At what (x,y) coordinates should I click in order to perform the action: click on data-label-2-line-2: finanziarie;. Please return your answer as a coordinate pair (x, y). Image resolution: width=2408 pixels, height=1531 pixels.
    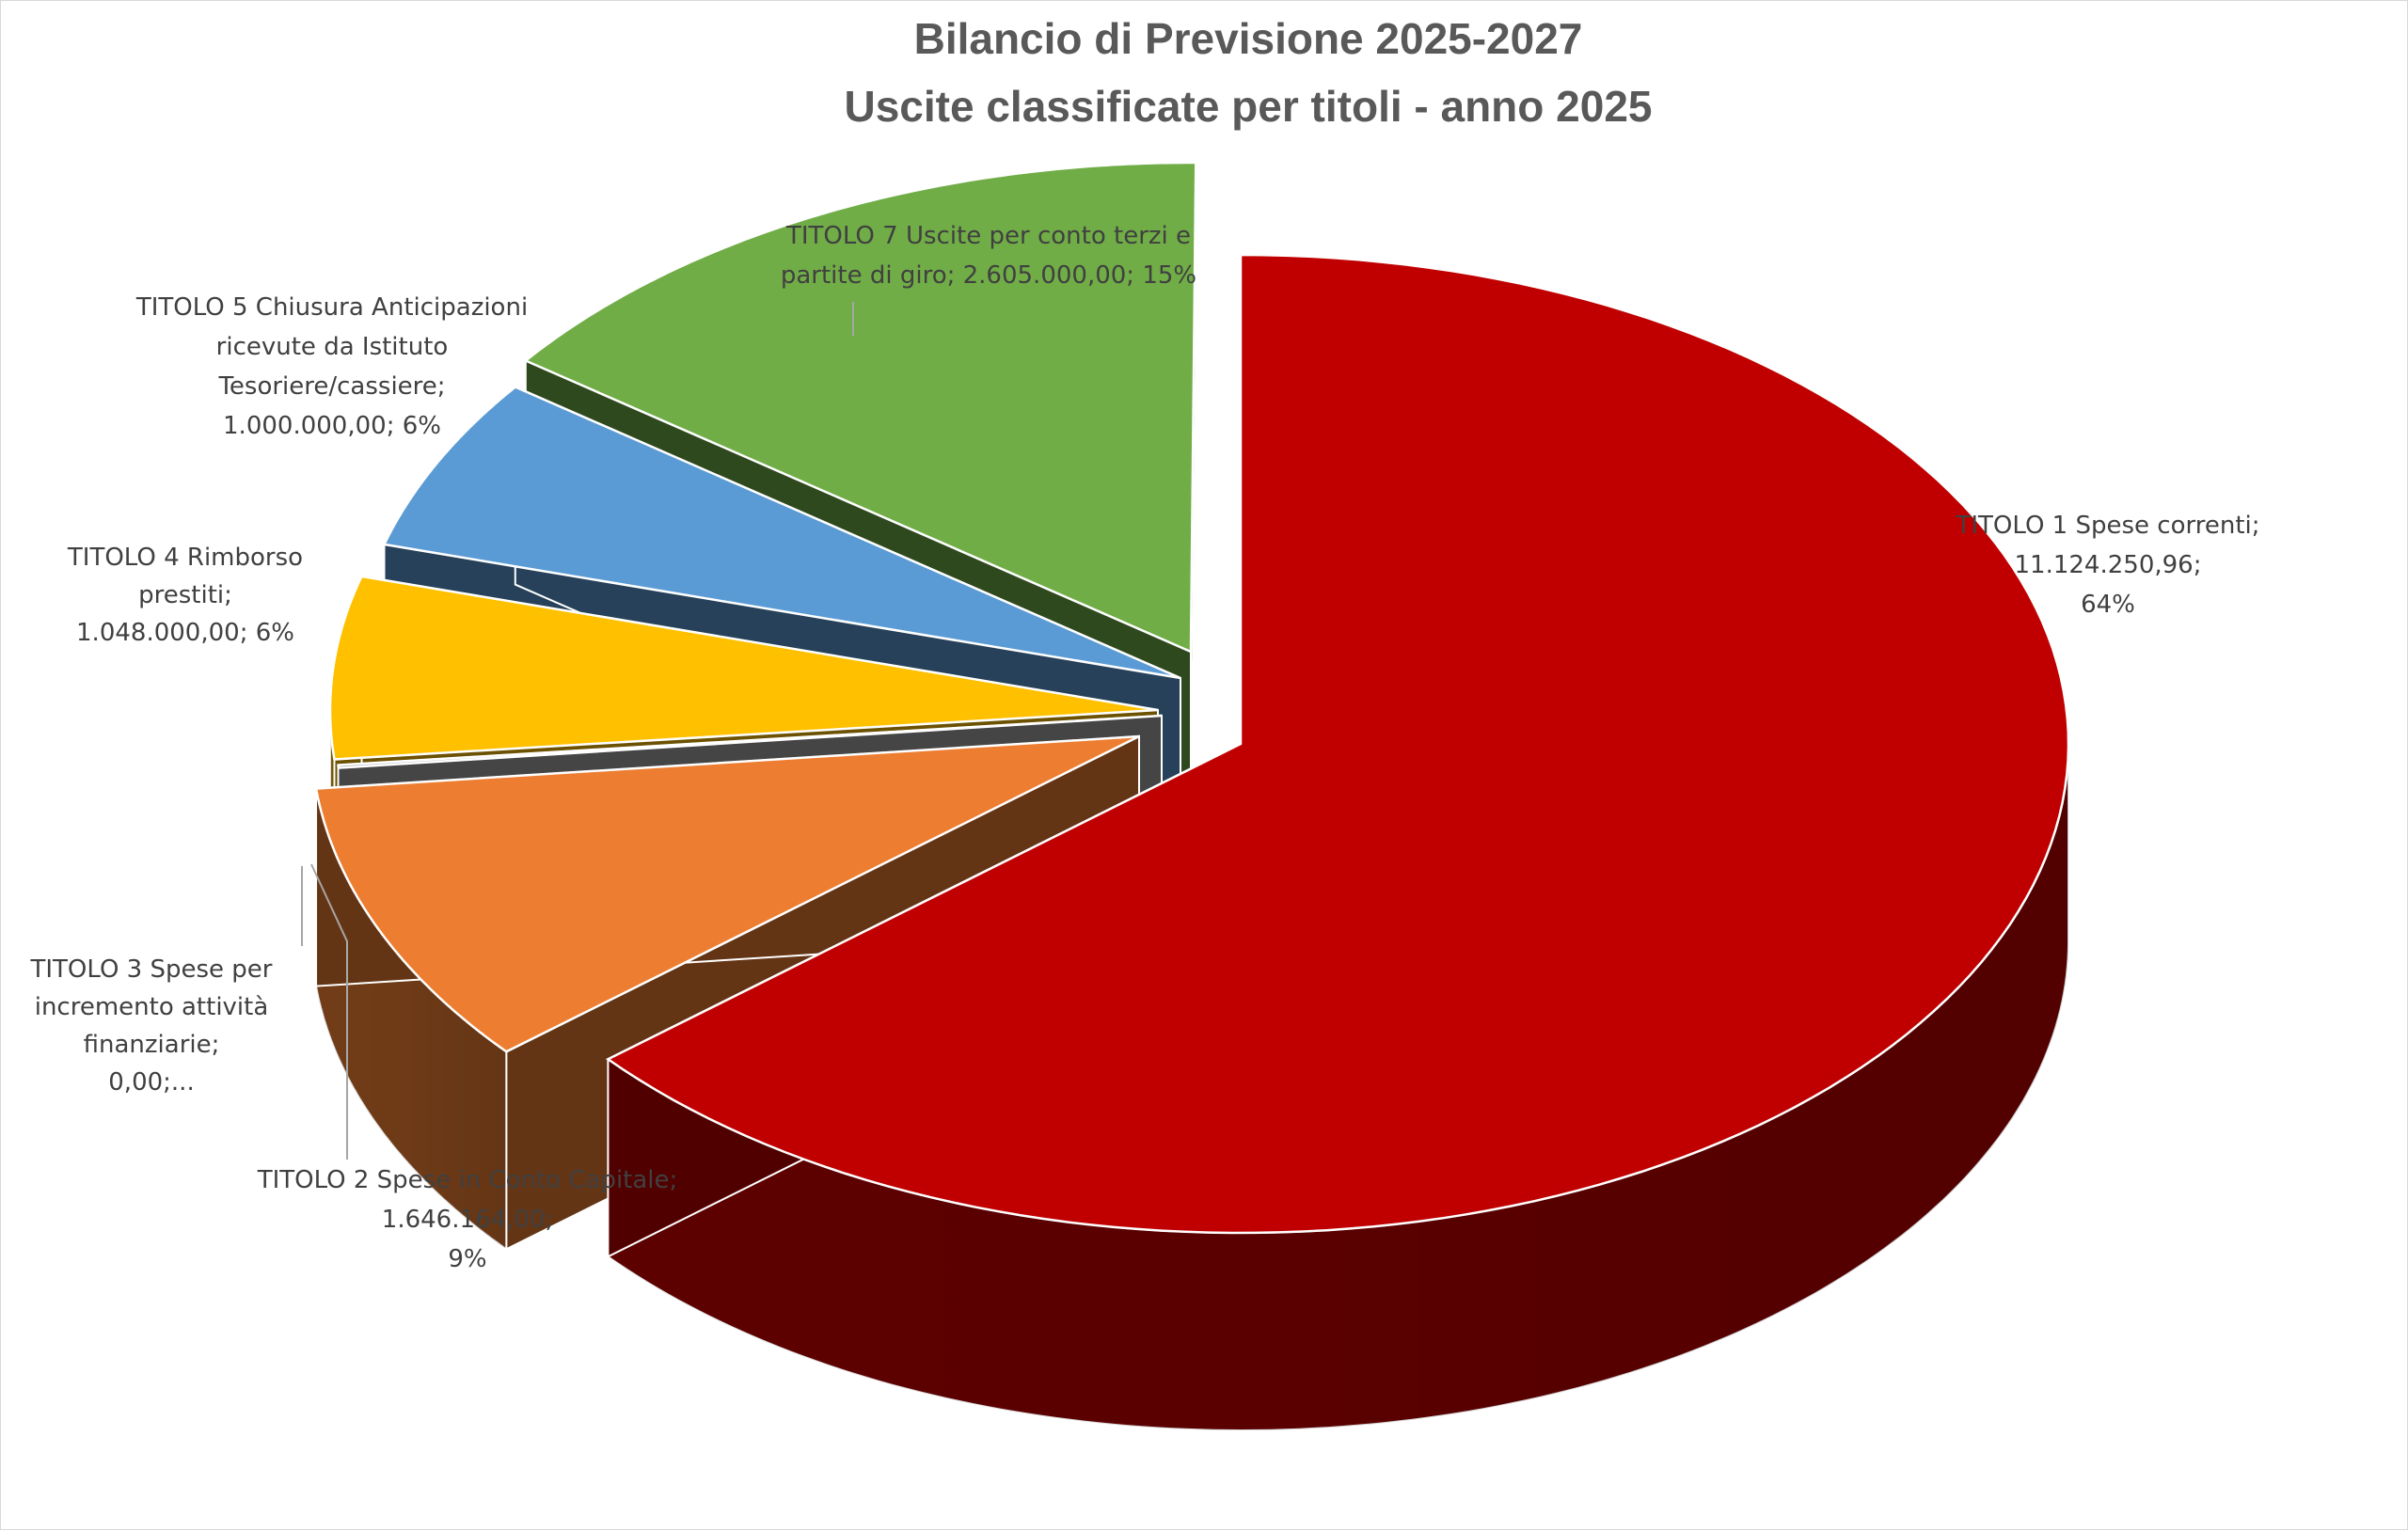
    Looking at the image, I should click on (152, 1045).